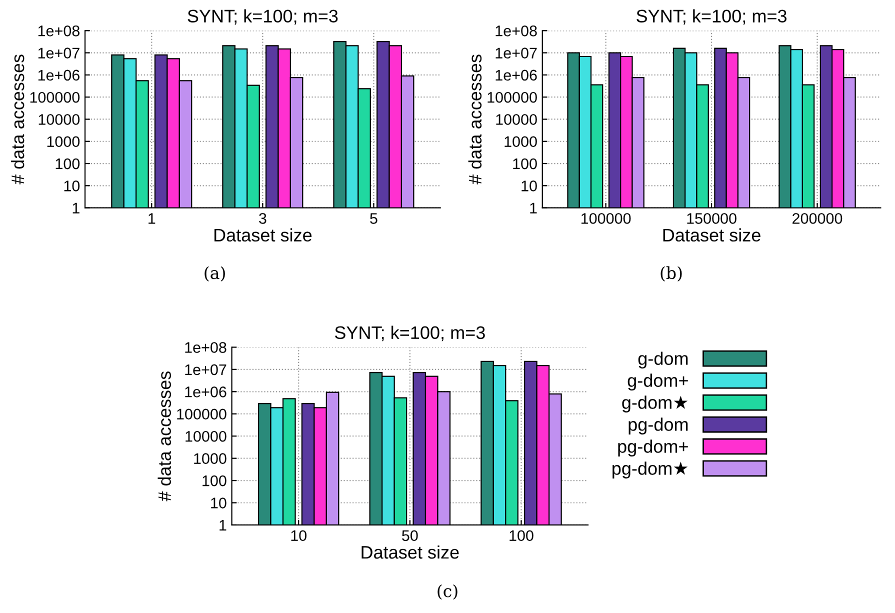 This screenshot has height=613, width=895. What do you see at coordinates (650, 470) in the screenshot?
I see `legend-label: pg-dom★` at bounding box center [650, 470].